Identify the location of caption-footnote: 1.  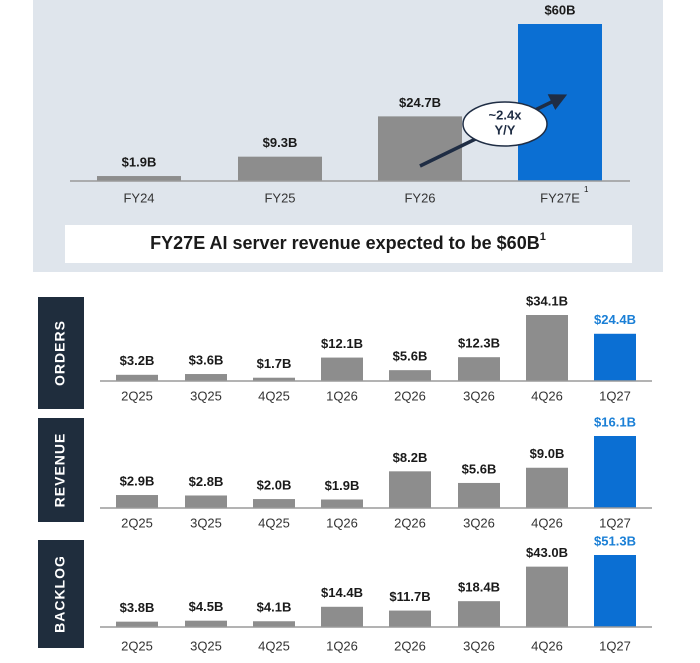
(543, 237).